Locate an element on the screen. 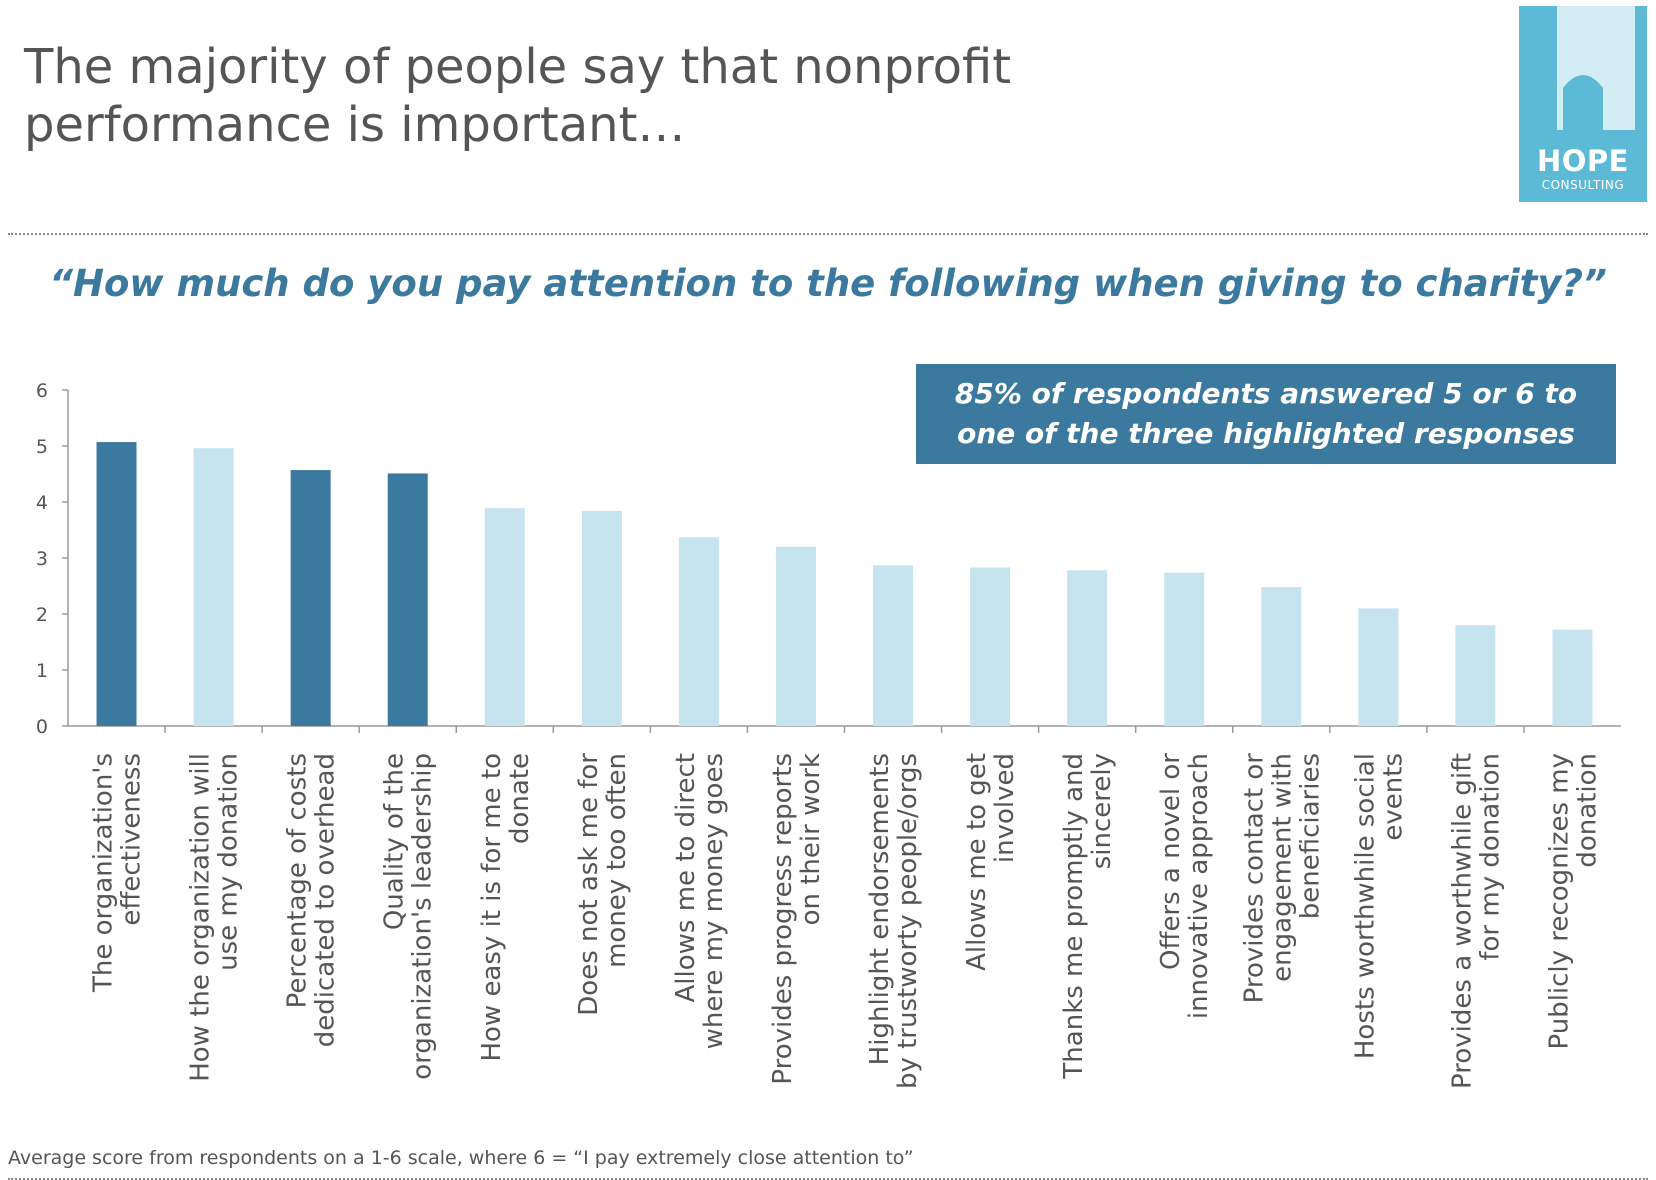  category-label: The organization'seffectiveness is located at coordinates (118, 873).